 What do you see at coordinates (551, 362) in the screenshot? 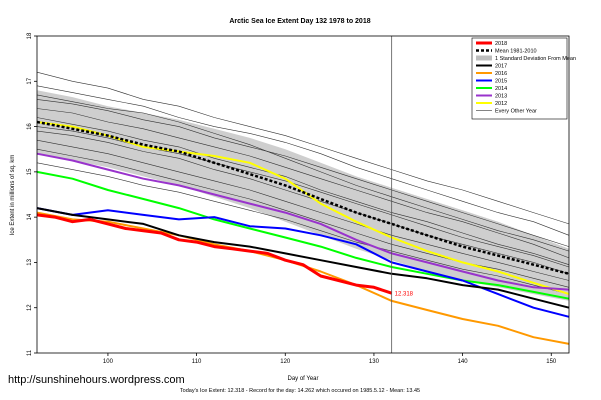
I see `x-tick-label: 150` at bounding box center [551, 362].